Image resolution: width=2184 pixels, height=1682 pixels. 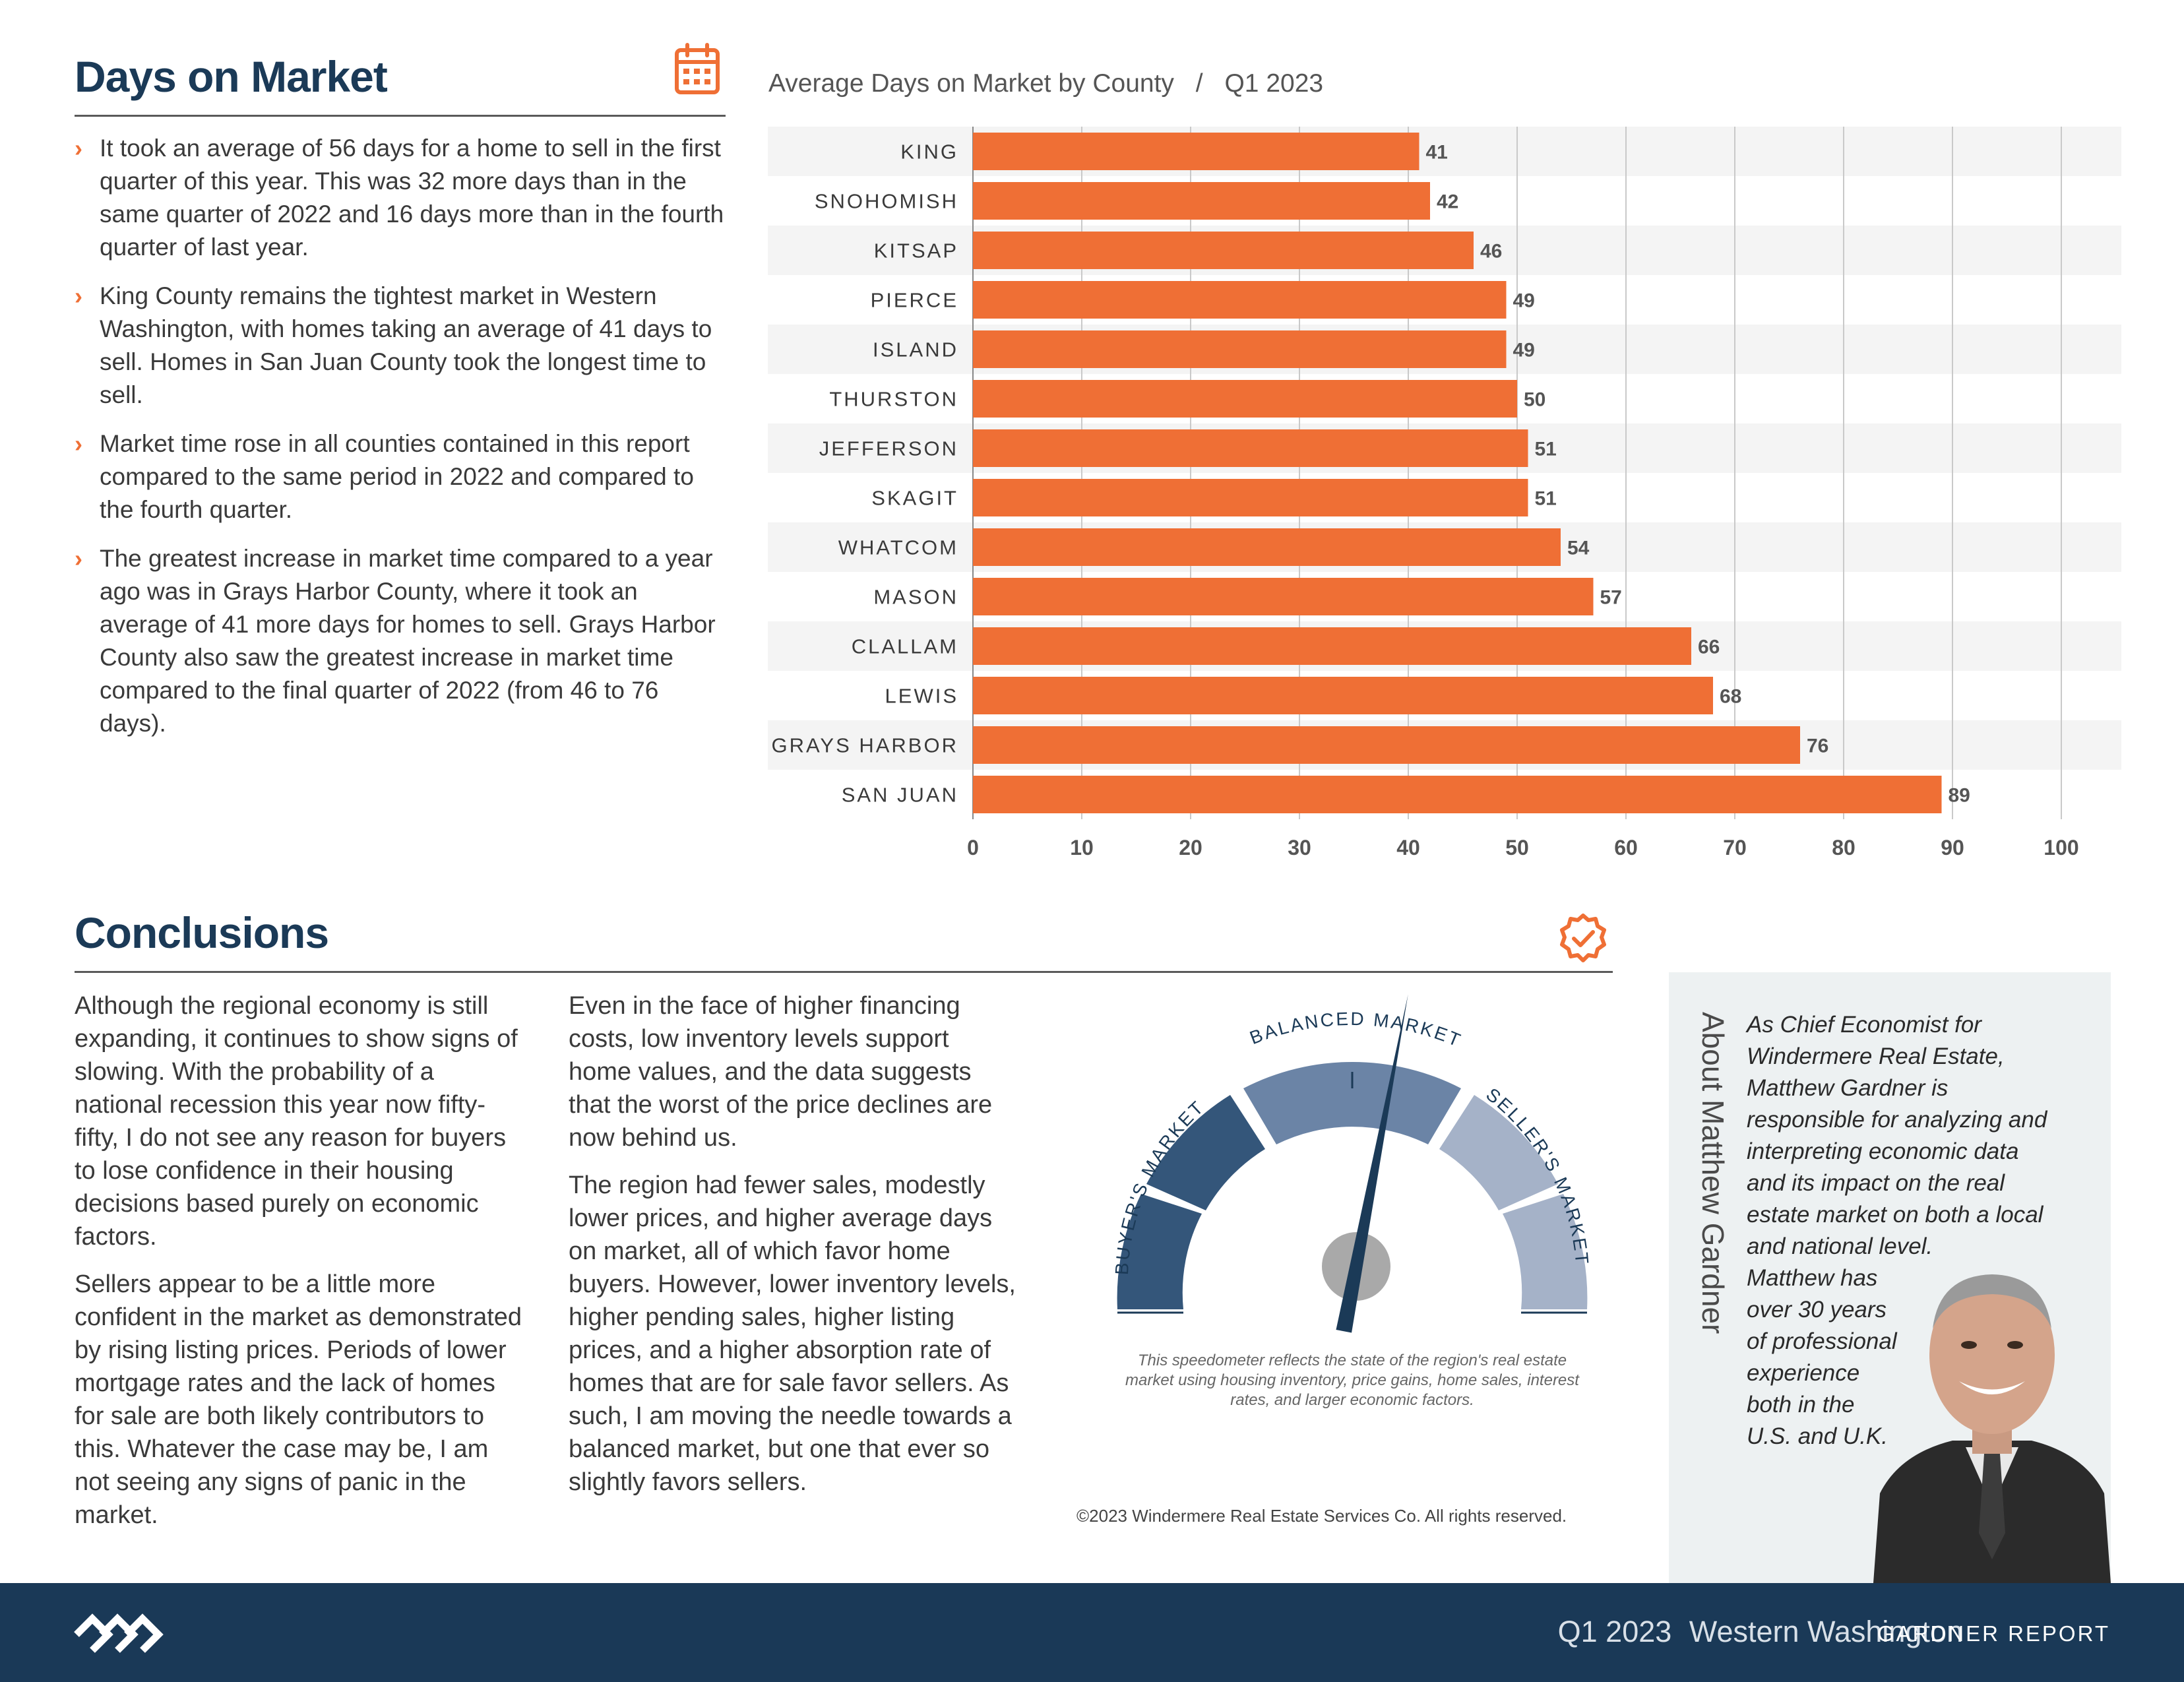 I want to click on chart-category-label: GRAYS HARBOR, so click(x=865, y=746).